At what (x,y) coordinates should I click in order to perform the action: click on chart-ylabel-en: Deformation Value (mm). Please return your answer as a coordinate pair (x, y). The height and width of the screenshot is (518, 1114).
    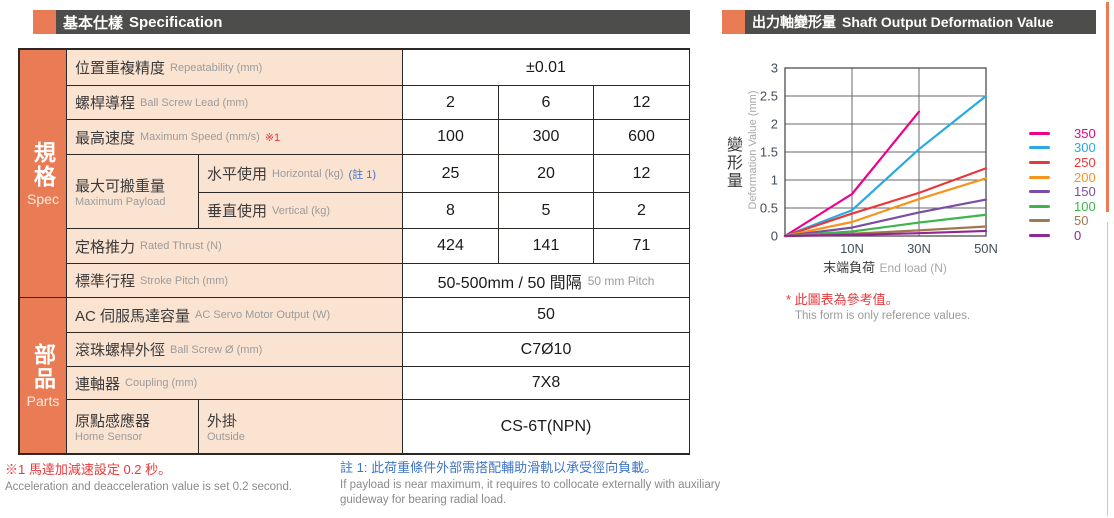
    Looking at the image, I should click on (753, 150).